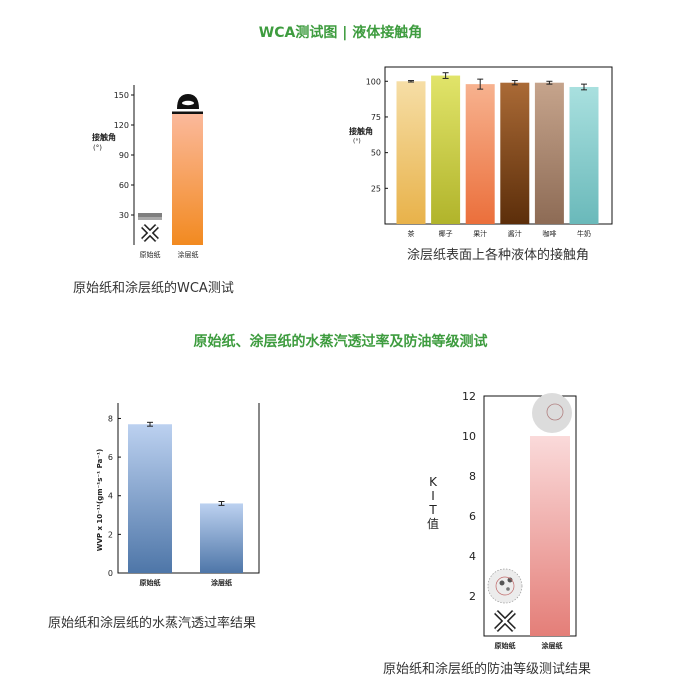 This screenshot has width=681, height=682. Describe the element at coordinates (376, 153) in the screenshot. I see `y-tick-label: 50` at that location.